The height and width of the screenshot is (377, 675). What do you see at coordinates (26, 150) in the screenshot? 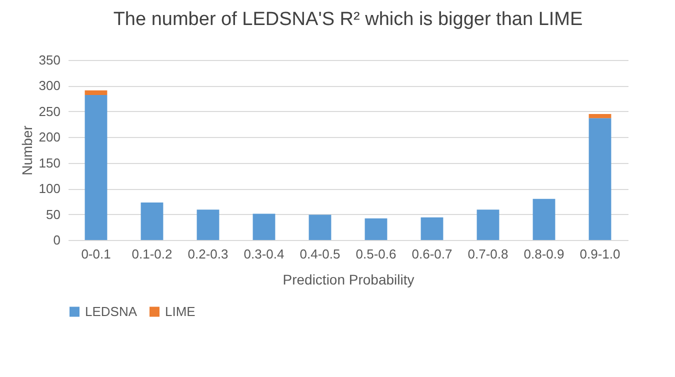
I see `y-axis-title: Number` at bounding box center [26, 150].